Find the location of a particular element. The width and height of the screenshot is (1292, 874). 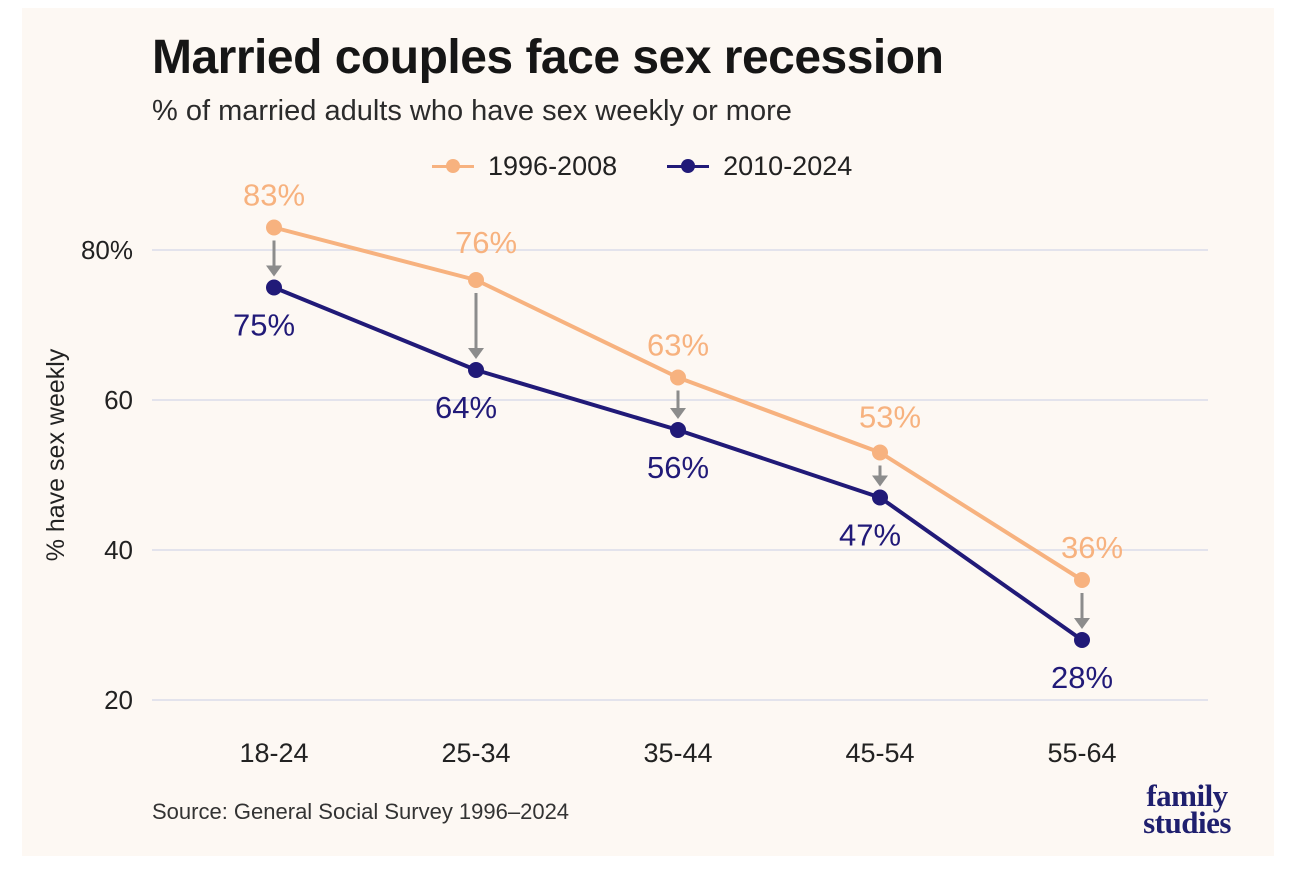

y-tick-label-40: 40 is located at coordinates (118, 550).